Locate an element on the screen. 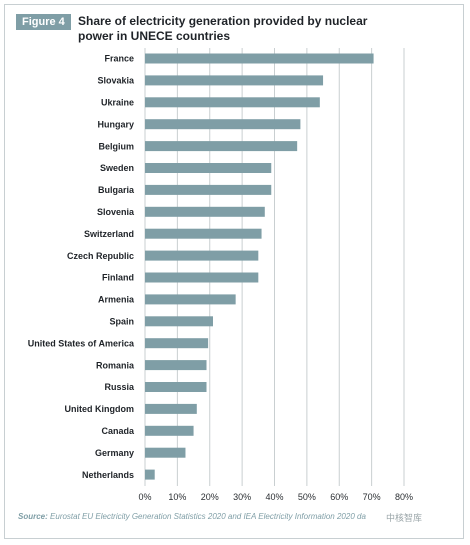 The width and height of the screenshot is (470, 545). category-label: United Kingdom is located at coordinates (100, 409).